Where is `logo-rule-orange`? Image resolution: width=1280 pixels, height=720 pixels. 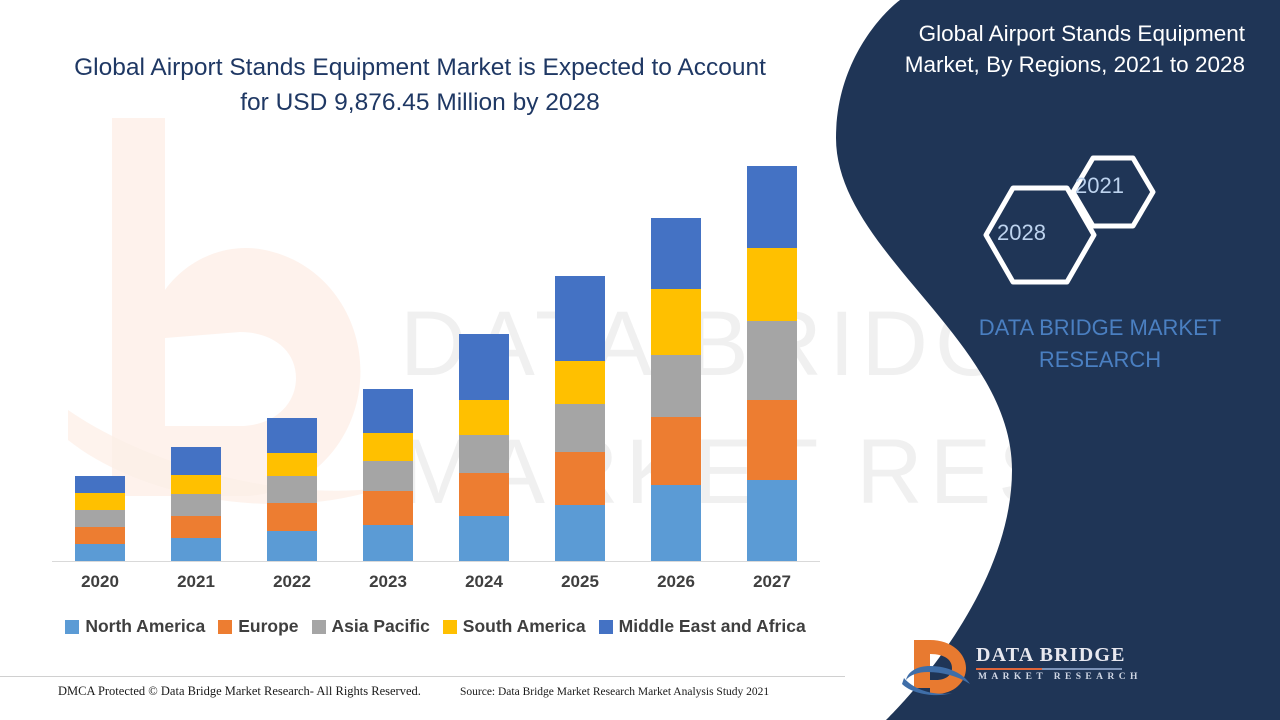
logo-rule-orange is located at coordinates (1009, 669).